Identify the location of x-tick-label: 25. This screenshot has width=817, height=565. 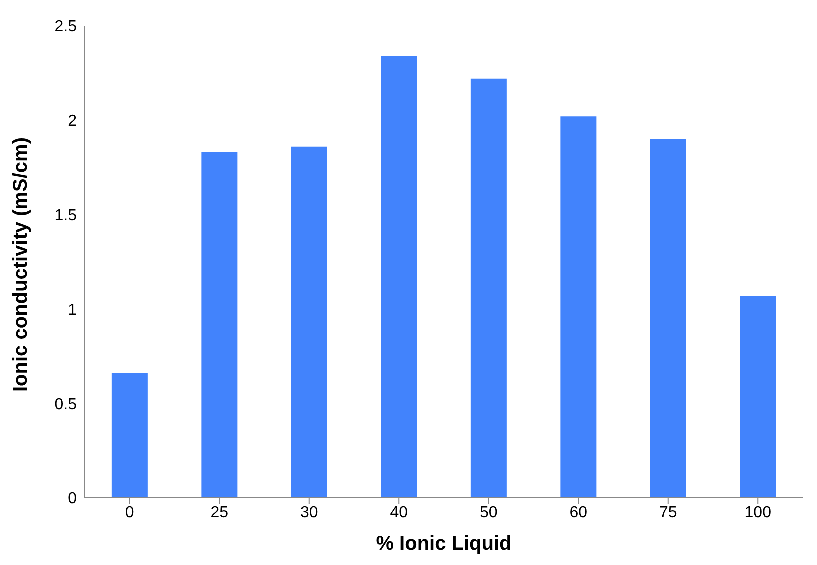
(219, 513).